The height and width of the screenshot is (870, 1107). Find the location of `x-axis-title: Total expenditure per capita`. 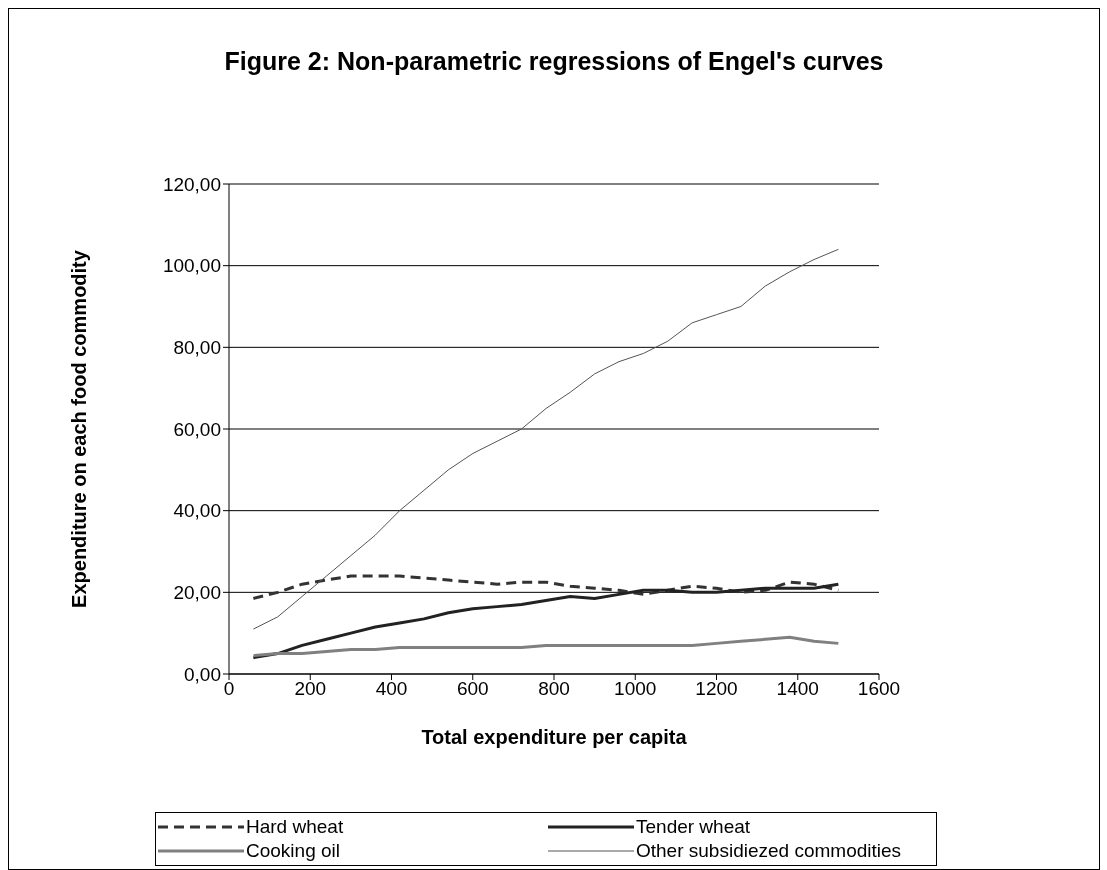

x-axis-title: Total expenditure per capita is located at coordinates (554, 737).